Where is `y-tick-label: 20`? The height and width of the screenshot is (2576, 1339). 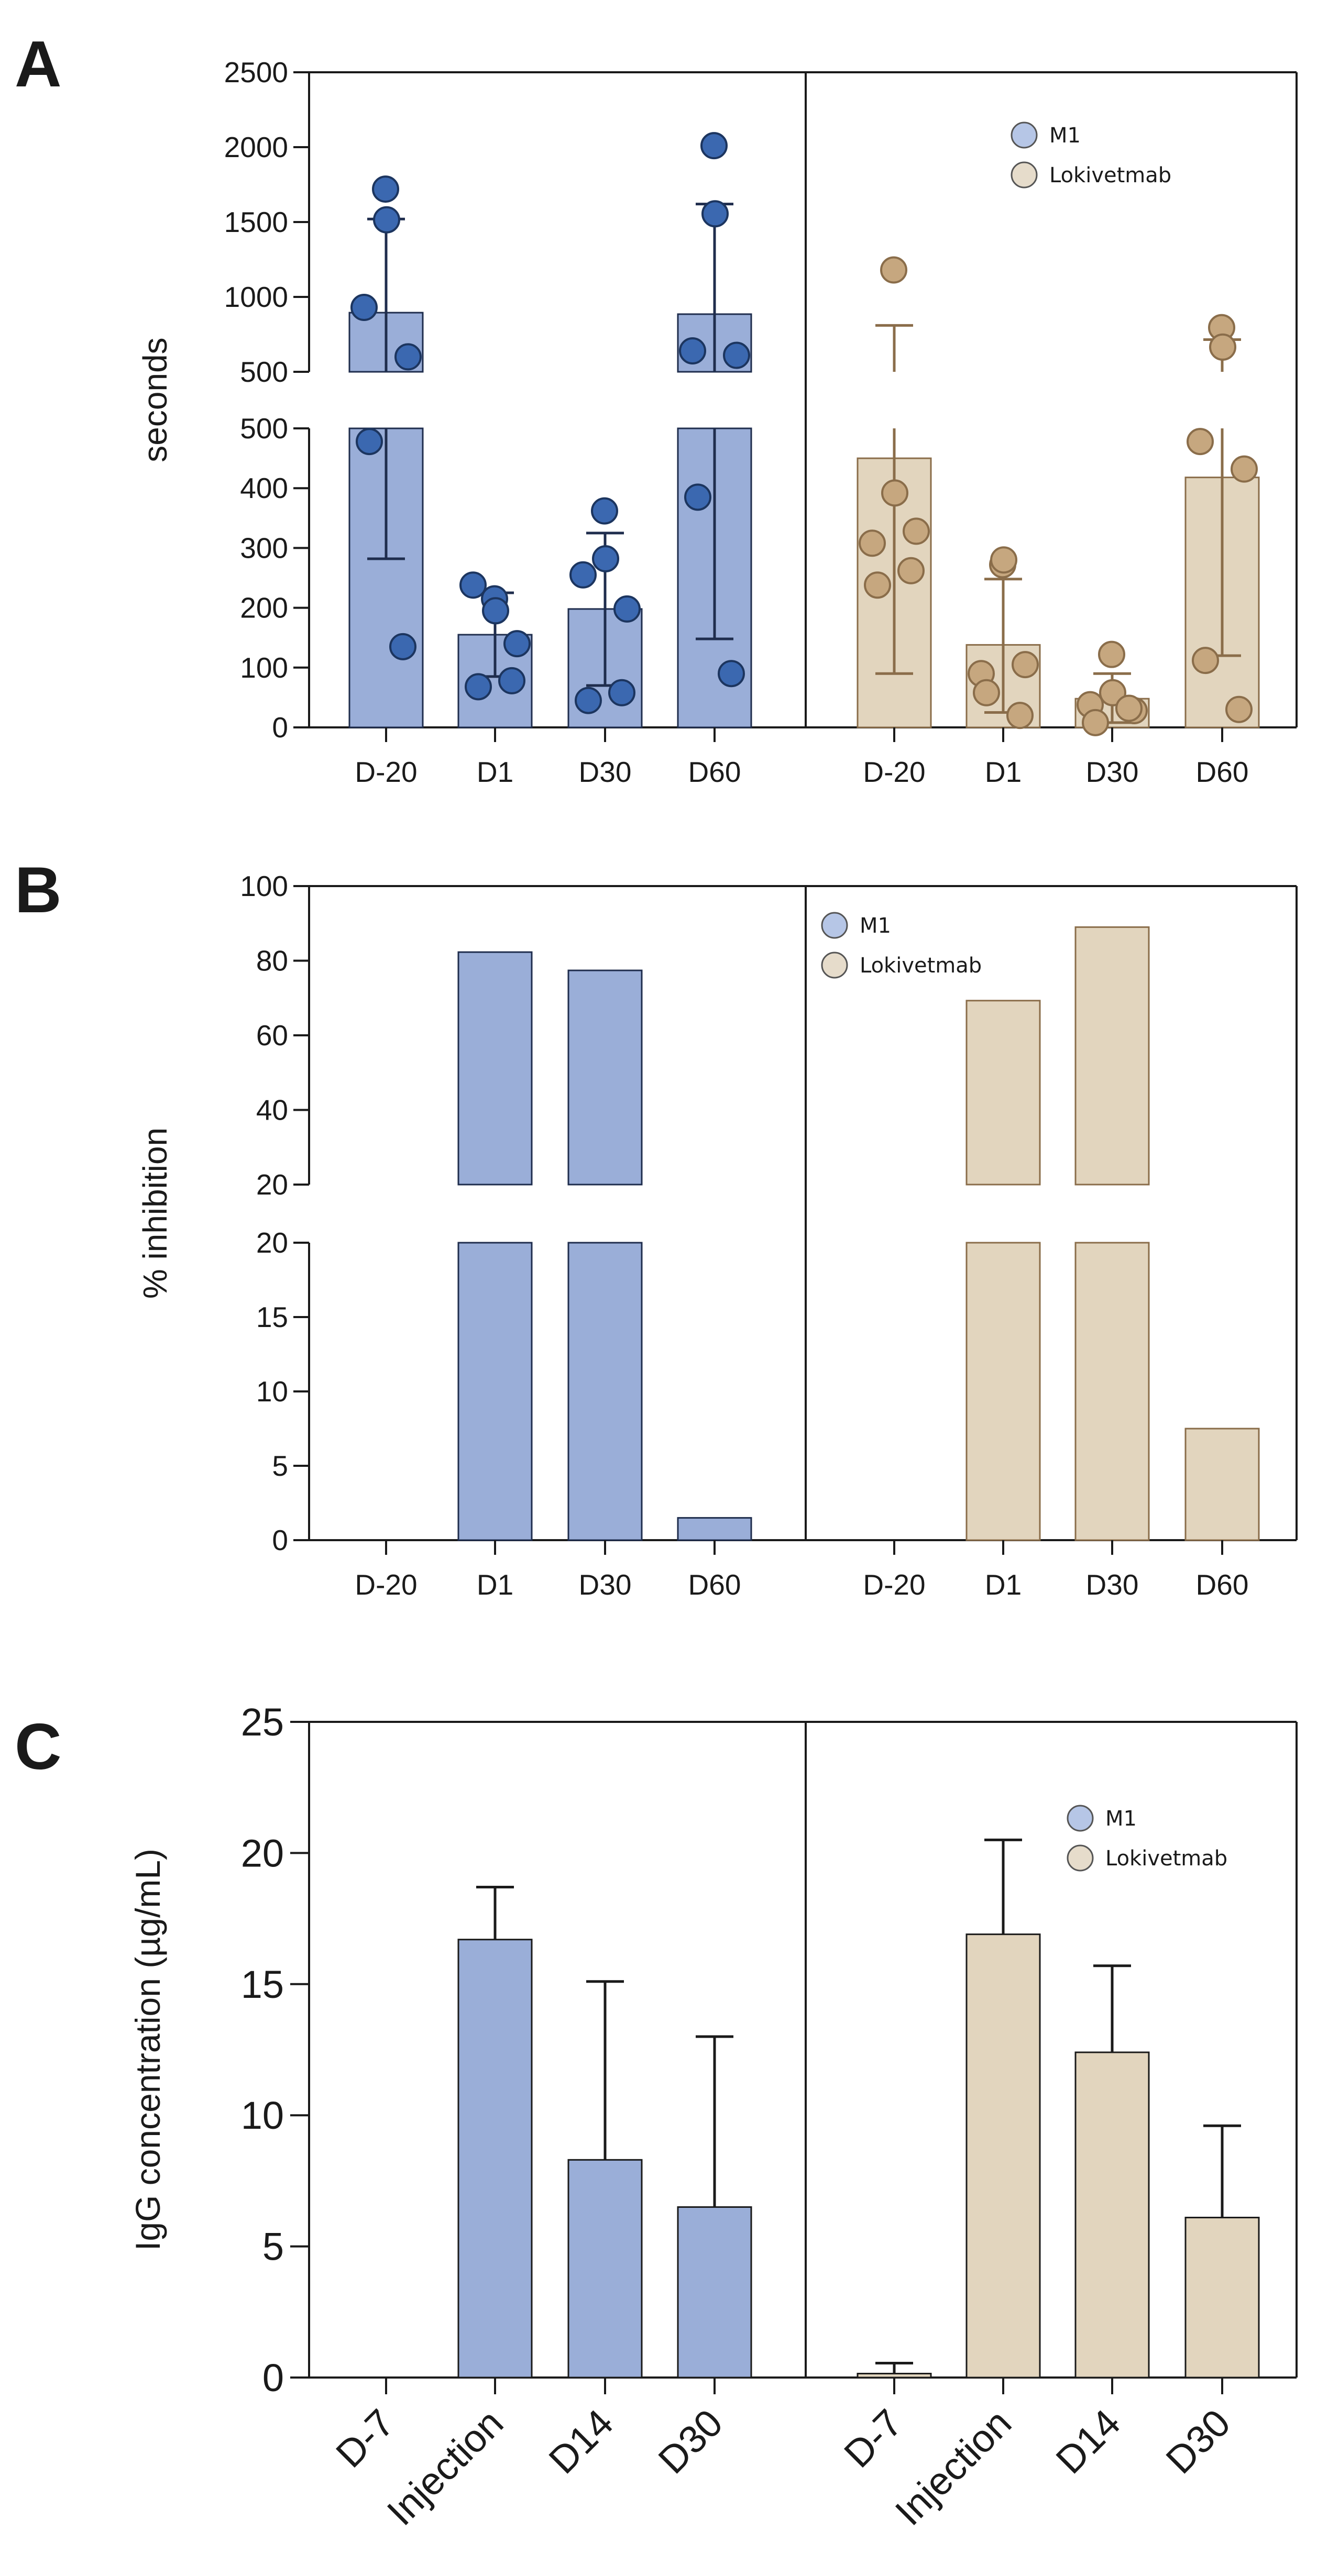 y-tick-label: 20 is located at coordinates (262, 1853).